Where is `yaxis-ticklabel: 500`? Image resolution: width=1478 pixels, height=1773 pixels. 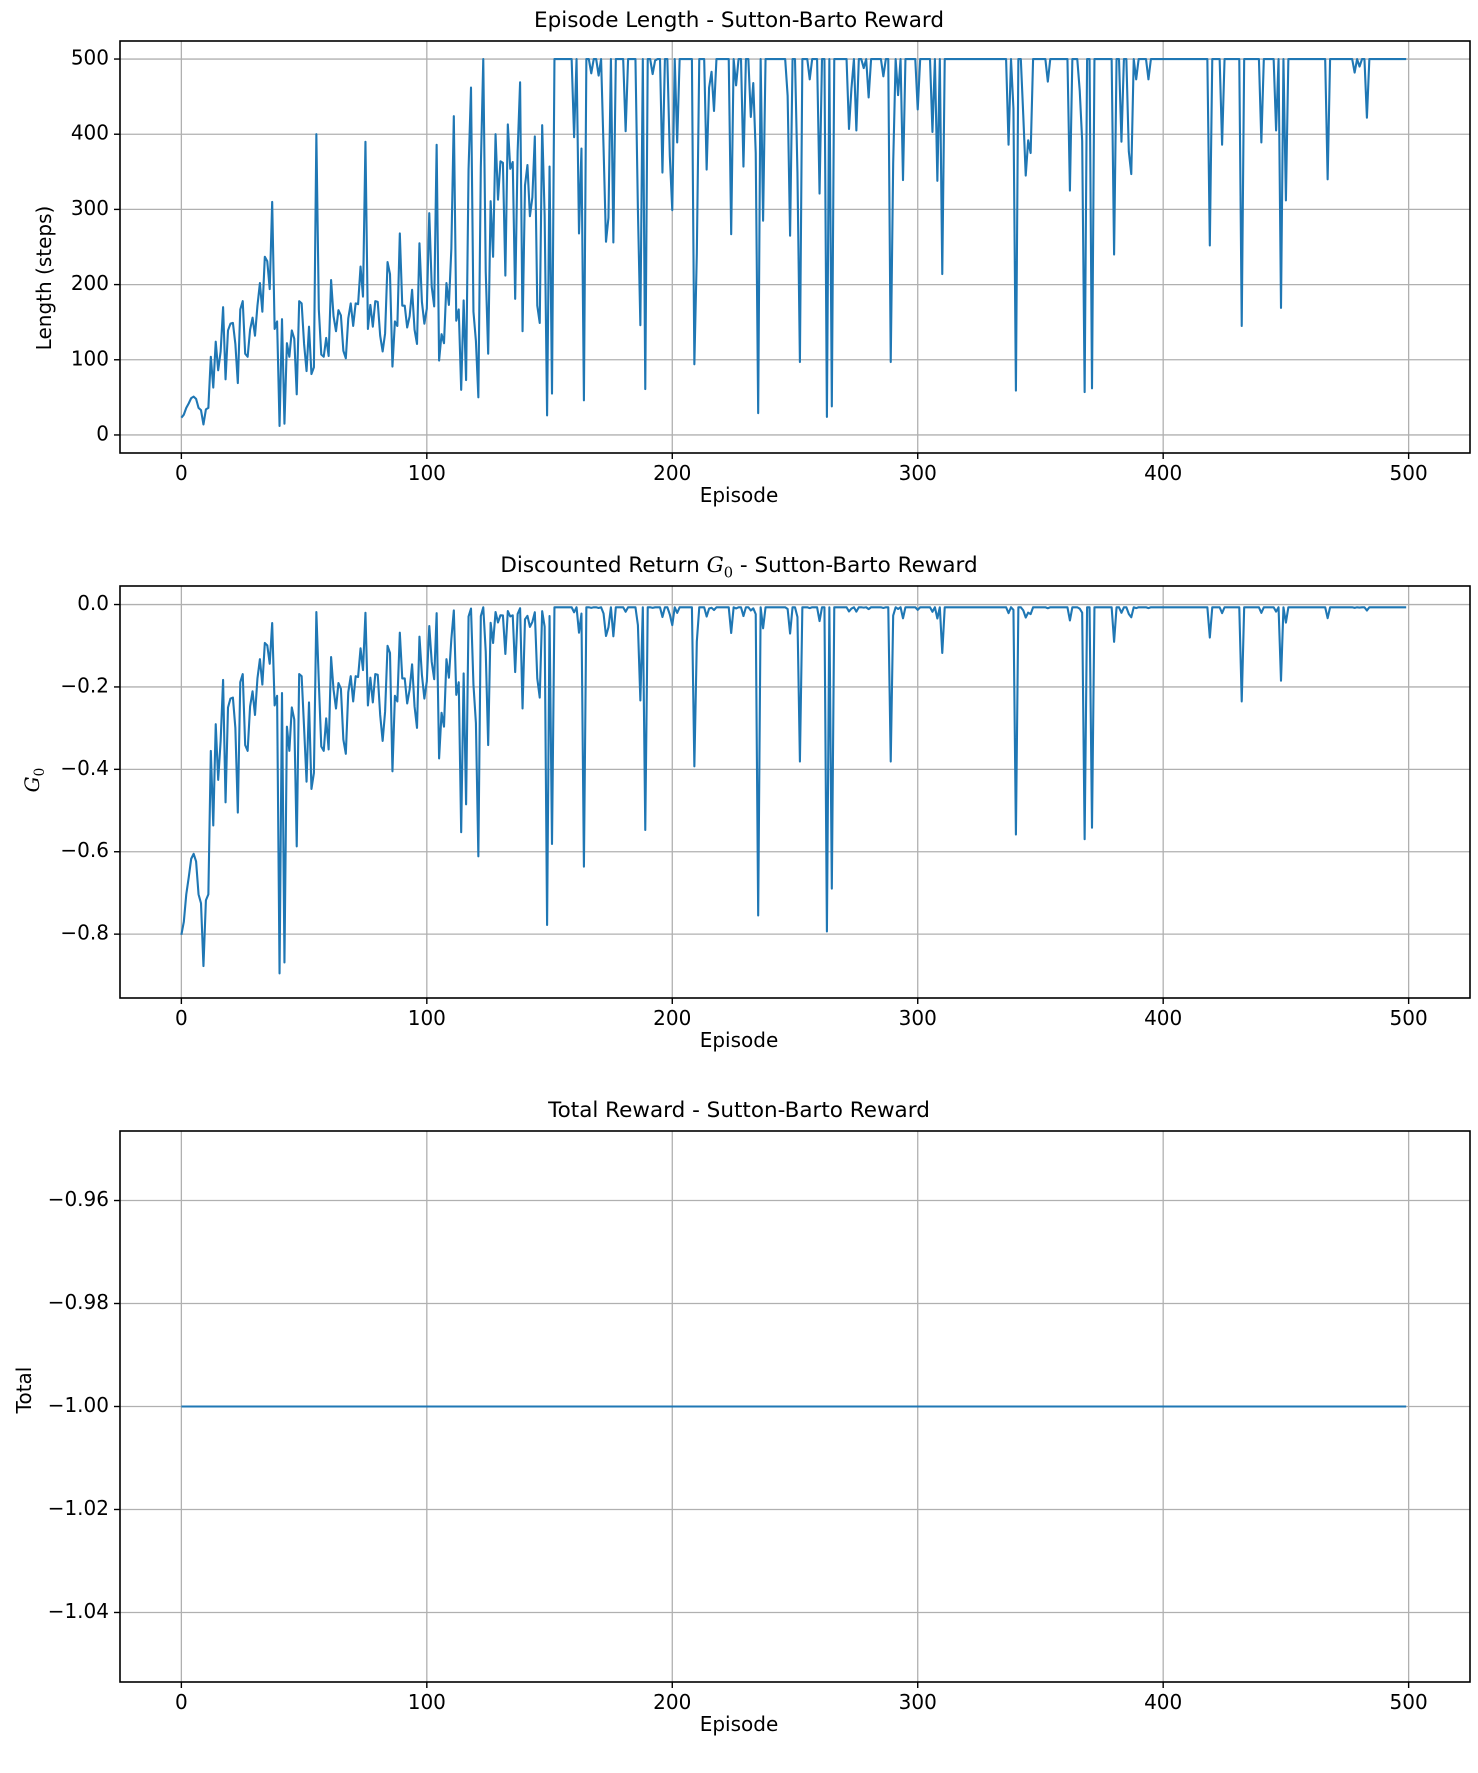
yaxis-ticklabel: 500 is located at coordinates (90, 58).